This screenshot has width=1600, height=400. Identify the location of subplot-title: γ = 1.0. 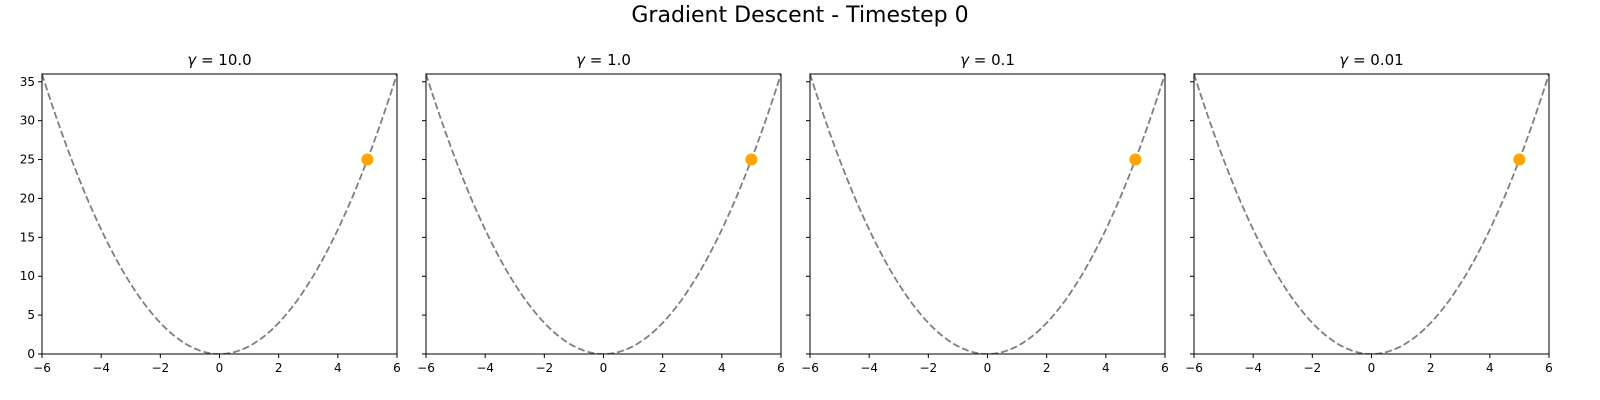
(603, 60).